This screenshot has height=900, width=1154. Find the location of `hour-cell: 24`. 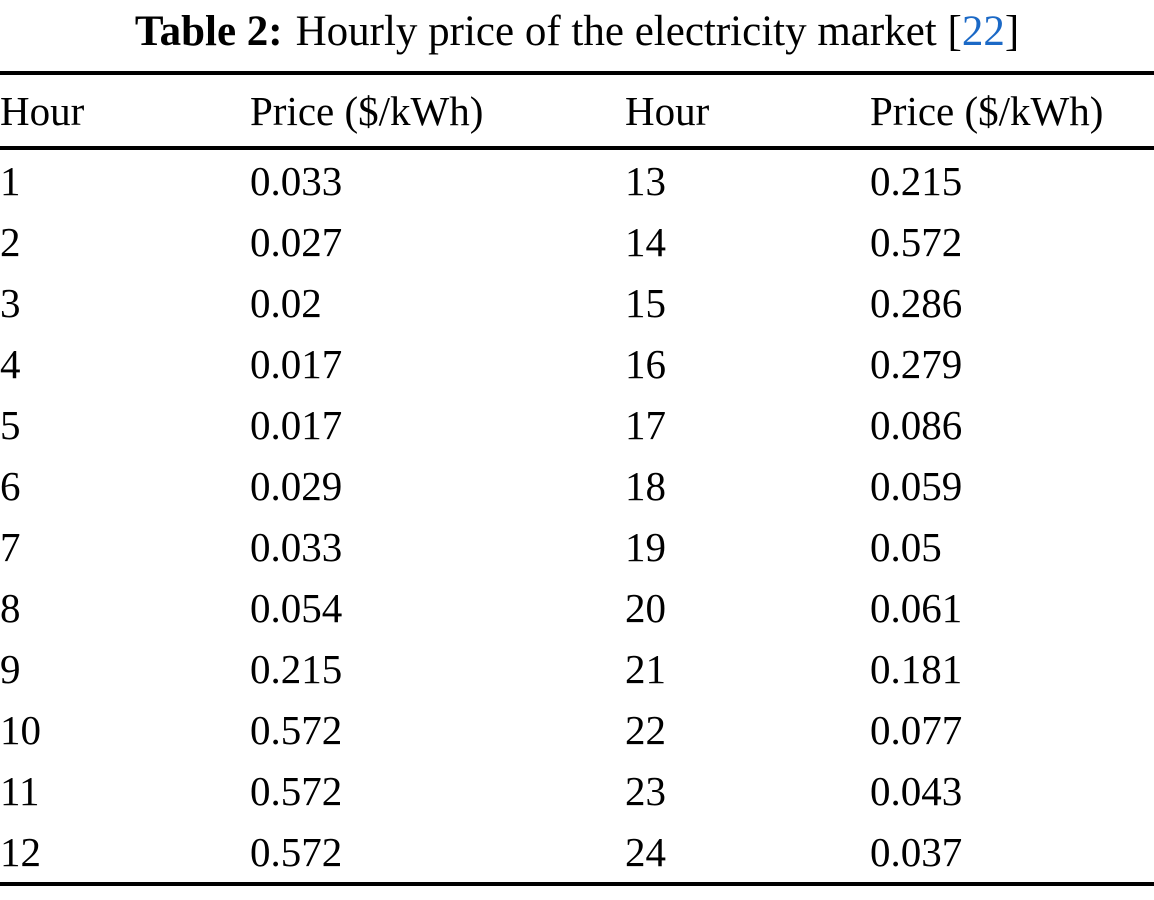

hour-cell: 24 is located at coordinates (645, 851).